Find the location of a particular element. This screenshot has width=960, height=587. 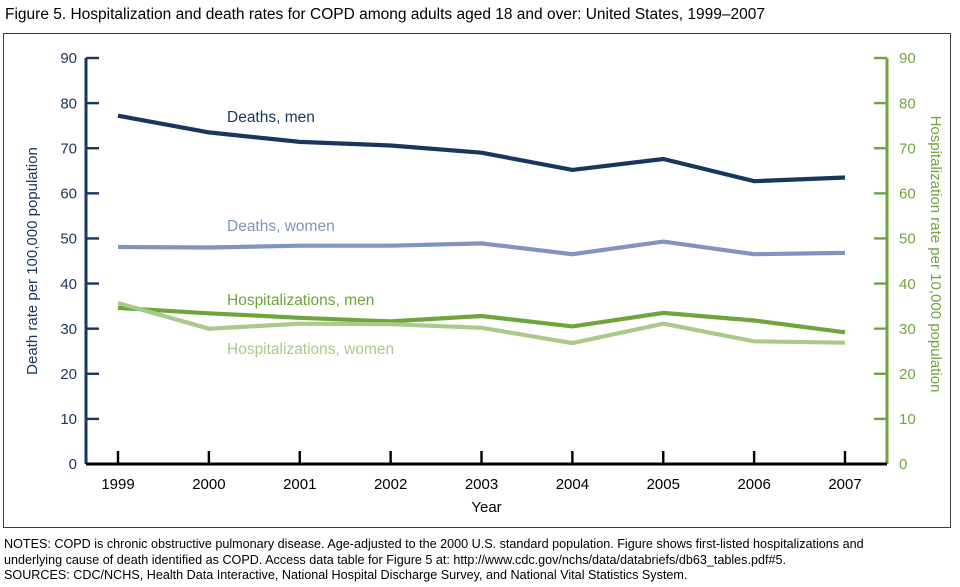

left-axis-tick-label: 50 is located at coordinates (68, 239).